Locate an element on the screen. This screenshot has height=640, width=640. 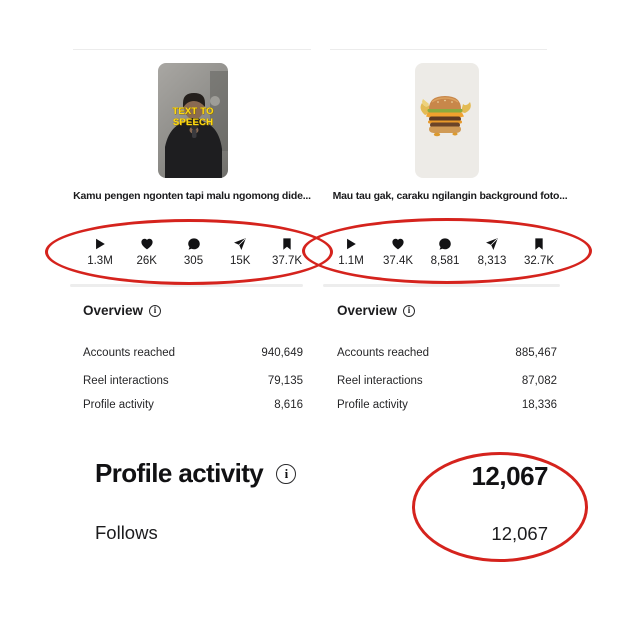
follows-value: 12,067 is located at coordinates (519, 533).